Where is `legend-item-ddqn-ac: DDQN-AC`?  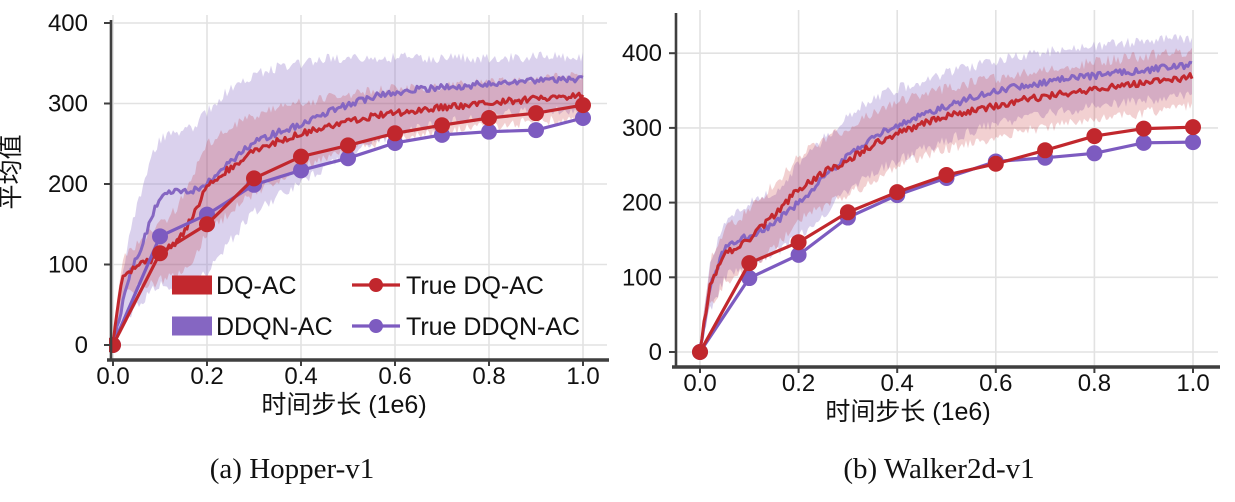
legend-item-ddqn-ac: DDQN-AC is located at coordinates (252, 327).